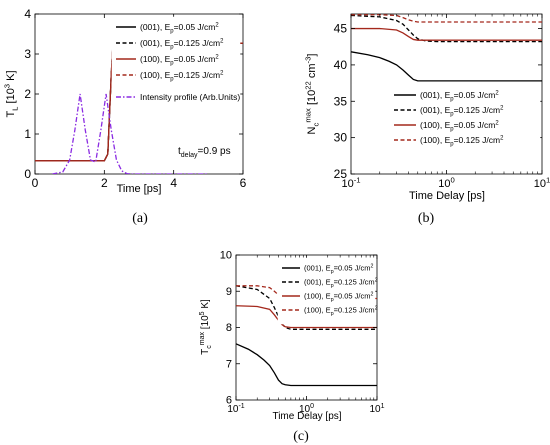 The image size is (550, 445). What do you see at coordinates (27, 94) in the screenshot?
I see `y-tick-label: 2` at bounding box center [27, 94].